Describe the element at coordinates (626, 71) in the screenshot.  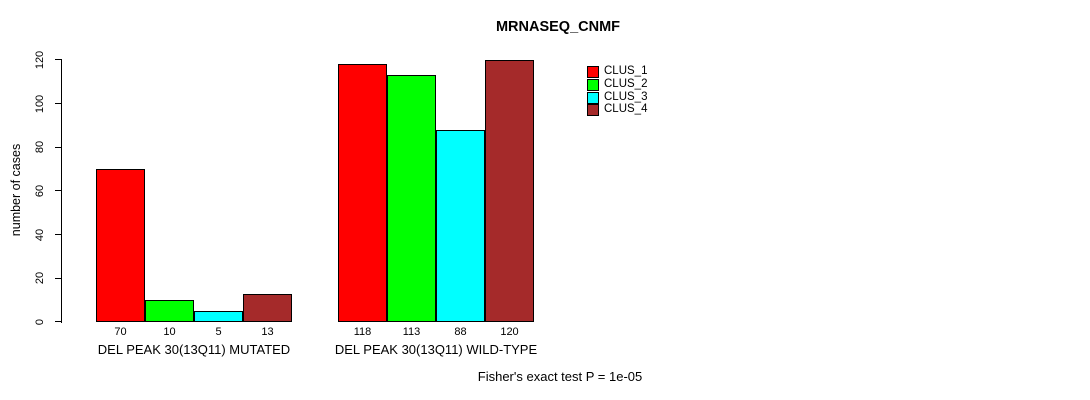
I see `legend-label-clus_1: CLUS_1` at that location.